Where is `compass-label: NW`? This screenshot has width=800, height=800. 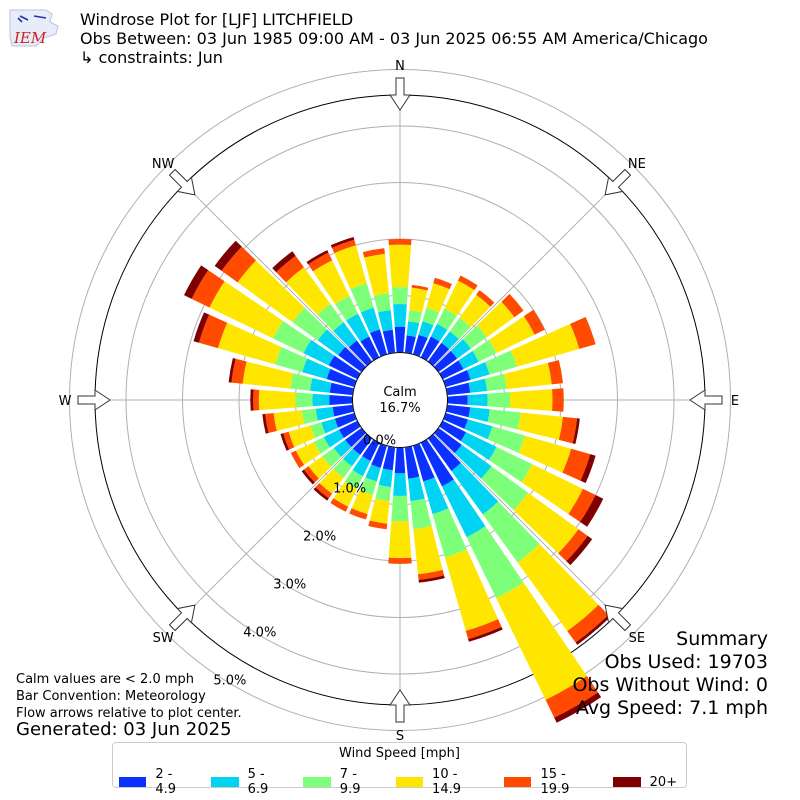 compass-label: NW is located at coordinates (163, 164).